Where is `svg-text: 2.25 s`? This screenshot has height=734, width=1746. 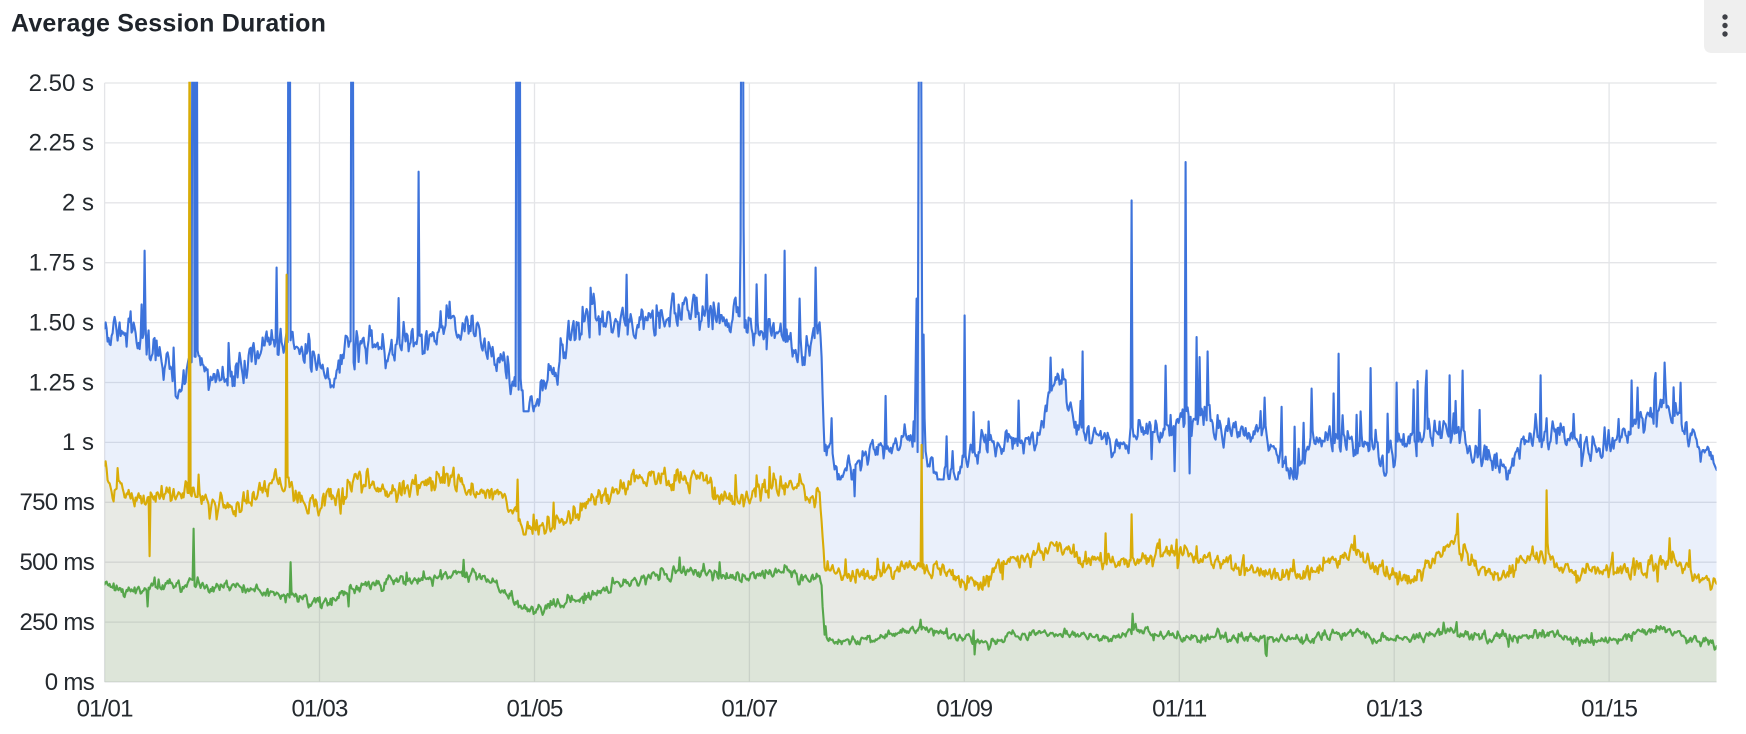
svg-text: 2.25 s is located at coordinates (61, 143).